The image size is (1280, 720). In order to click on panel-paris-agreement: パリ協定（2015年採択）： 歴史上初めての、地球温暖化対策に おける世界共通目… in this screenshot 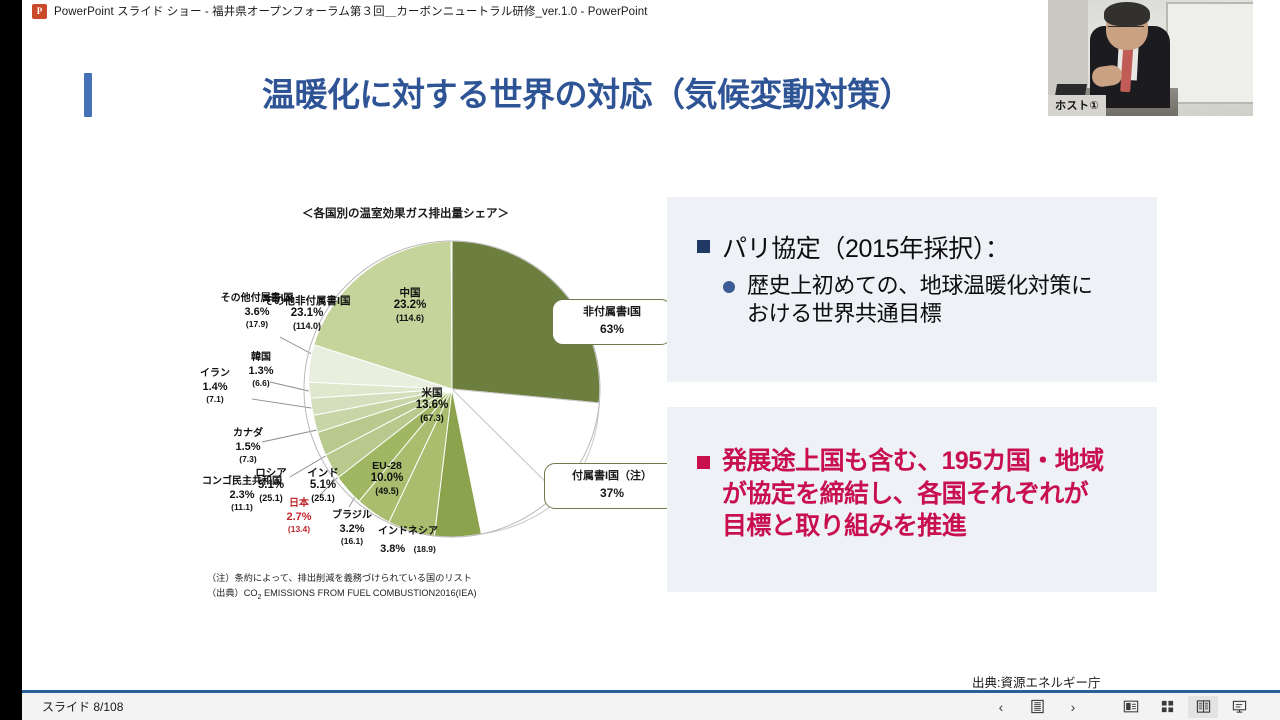, I will do `click(912, 289)`.